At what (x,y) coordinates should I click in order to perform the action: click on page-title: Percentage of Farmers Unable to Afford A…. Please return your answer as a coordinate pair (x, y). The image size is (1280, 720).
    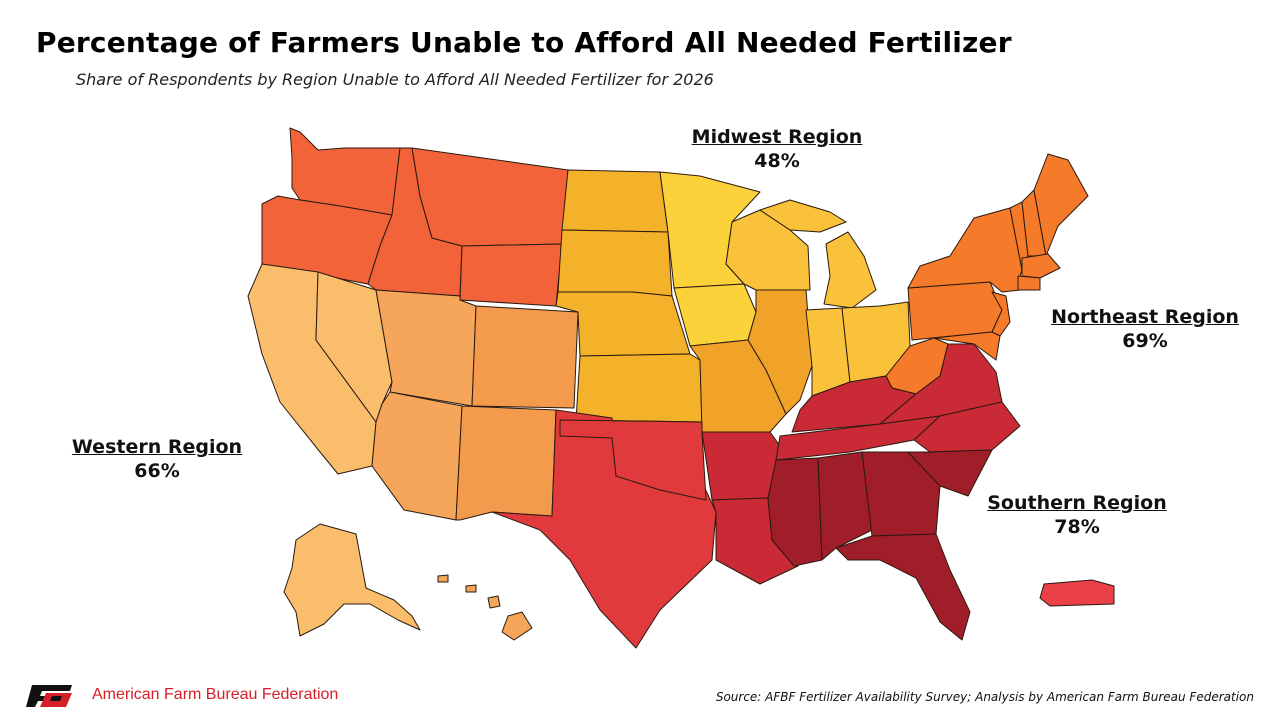
    Looking at the image, I should click on (524, 42).